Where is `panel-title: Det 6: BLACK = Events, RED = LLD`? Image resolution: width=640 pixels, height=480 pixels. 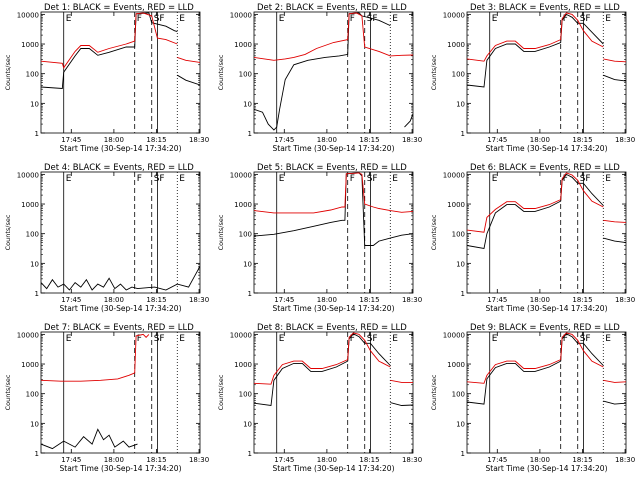
panel-title: Det 6: BLACK = Events, RED = LLD is located at coordinates (545, 168).